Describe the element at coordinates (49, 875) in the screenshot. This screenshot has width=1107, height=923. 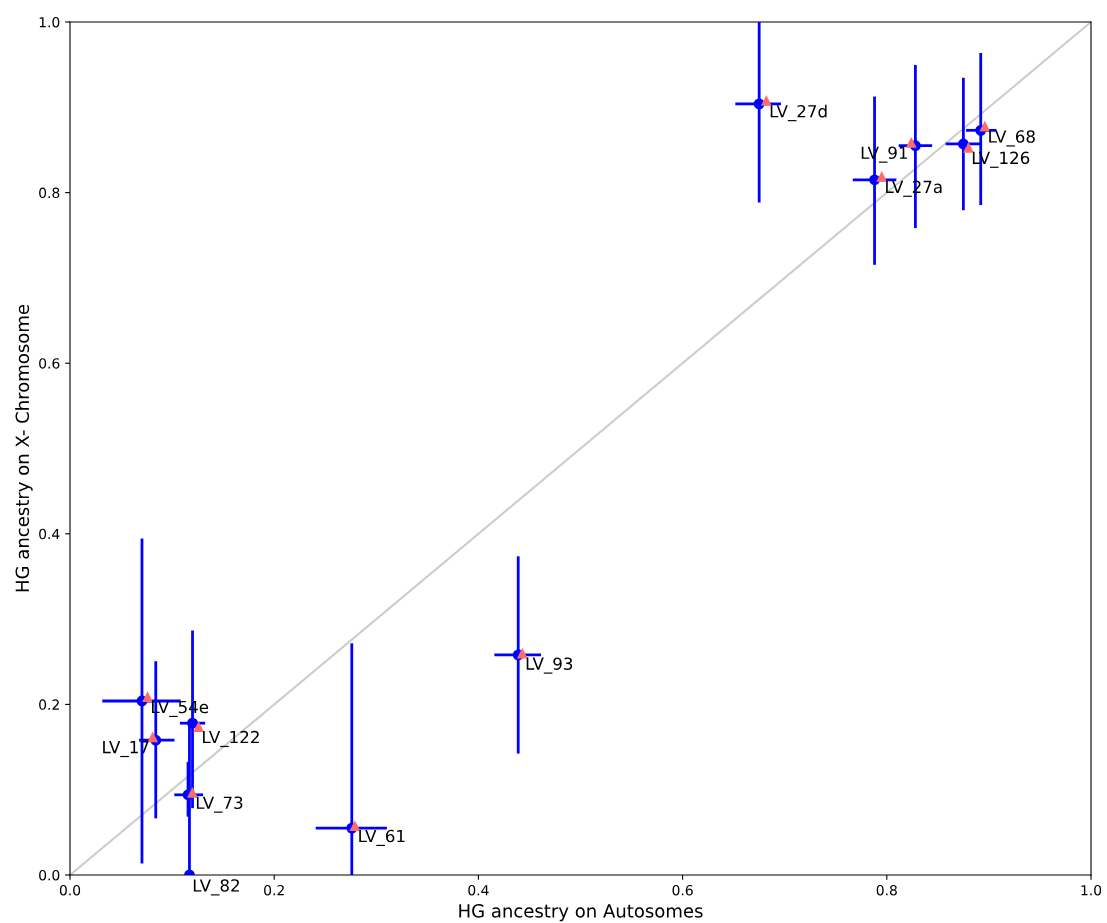
I see `y-tick-label: 0.0` at that location.